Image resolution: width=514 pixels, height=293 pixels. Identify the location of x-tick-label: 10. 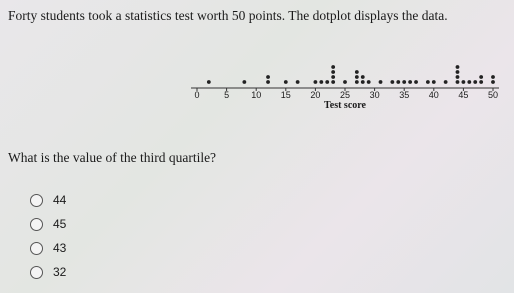
(256, 95).